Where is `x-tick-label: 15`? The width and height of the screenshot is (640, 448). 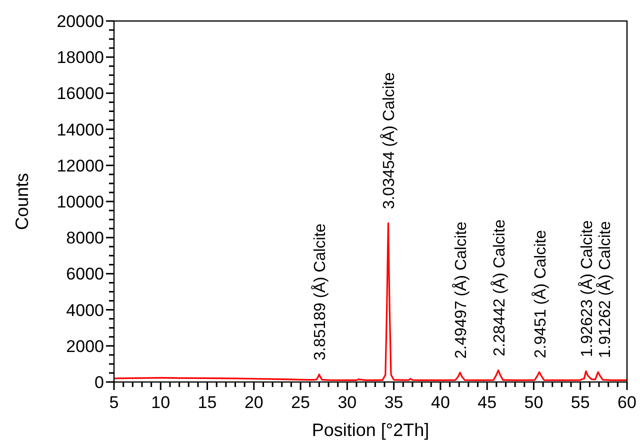 x-tick-label: 15 is located at coordinates (207, 402).